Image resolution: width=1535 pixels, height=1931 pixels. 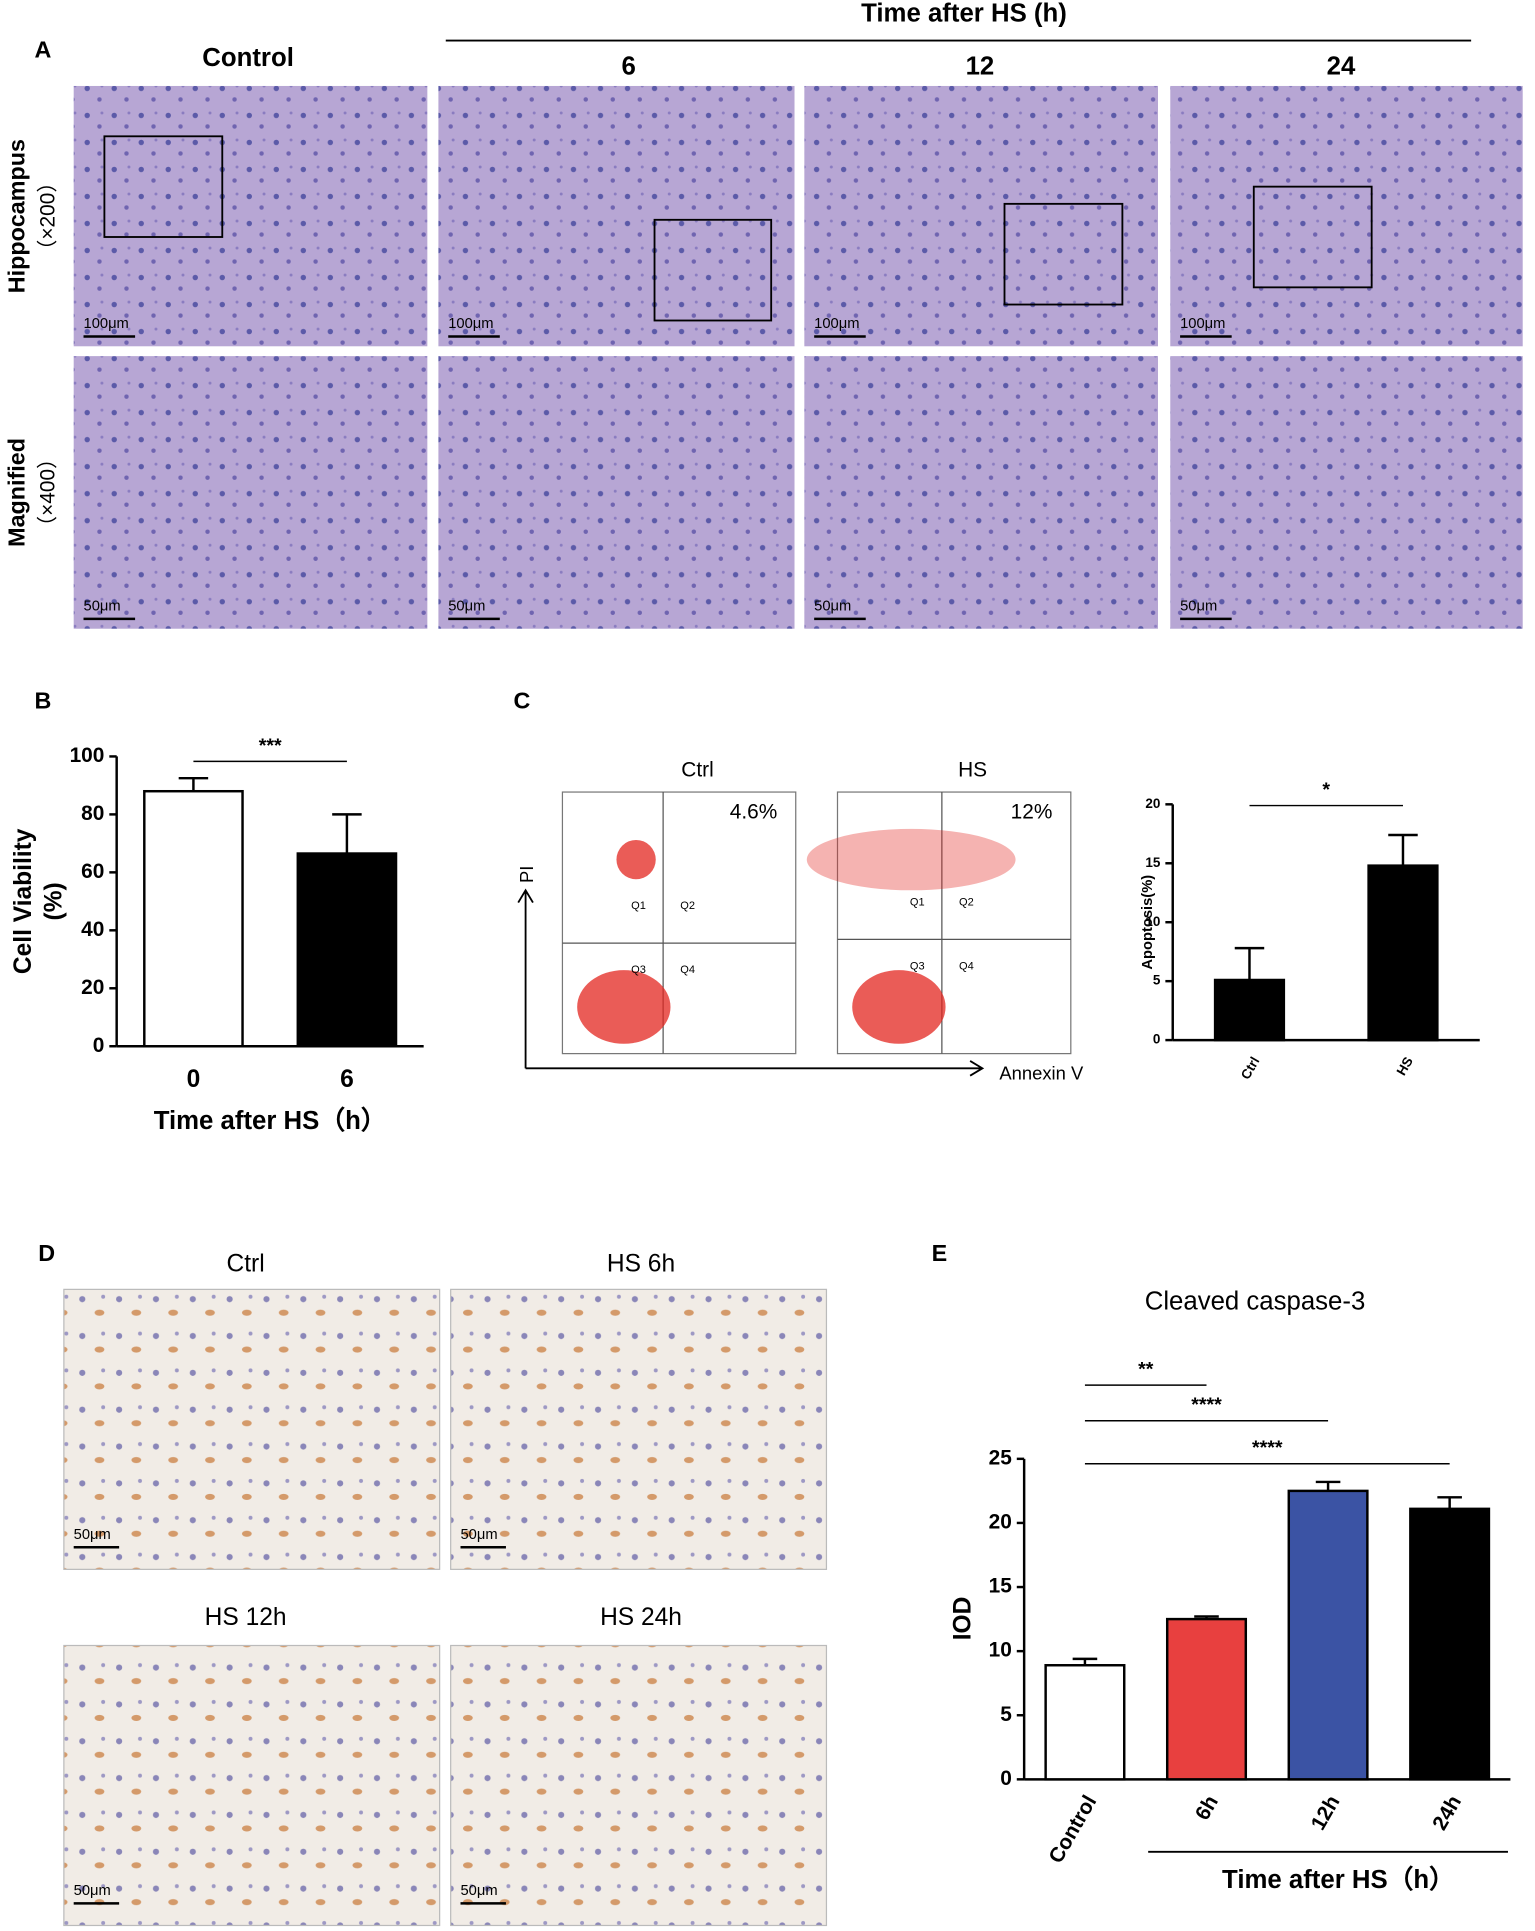 What do you see at coordinates (629, 66) in the screenshot?
I see `column-header: 6` at bounding box center [629, 66].